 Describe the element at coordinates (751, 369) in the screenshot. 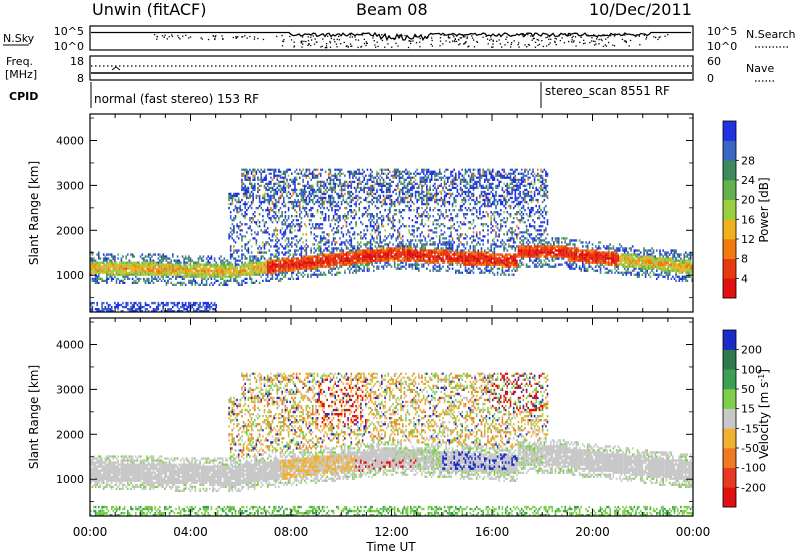

I see `colorbar-tick-label: 100` at that location.